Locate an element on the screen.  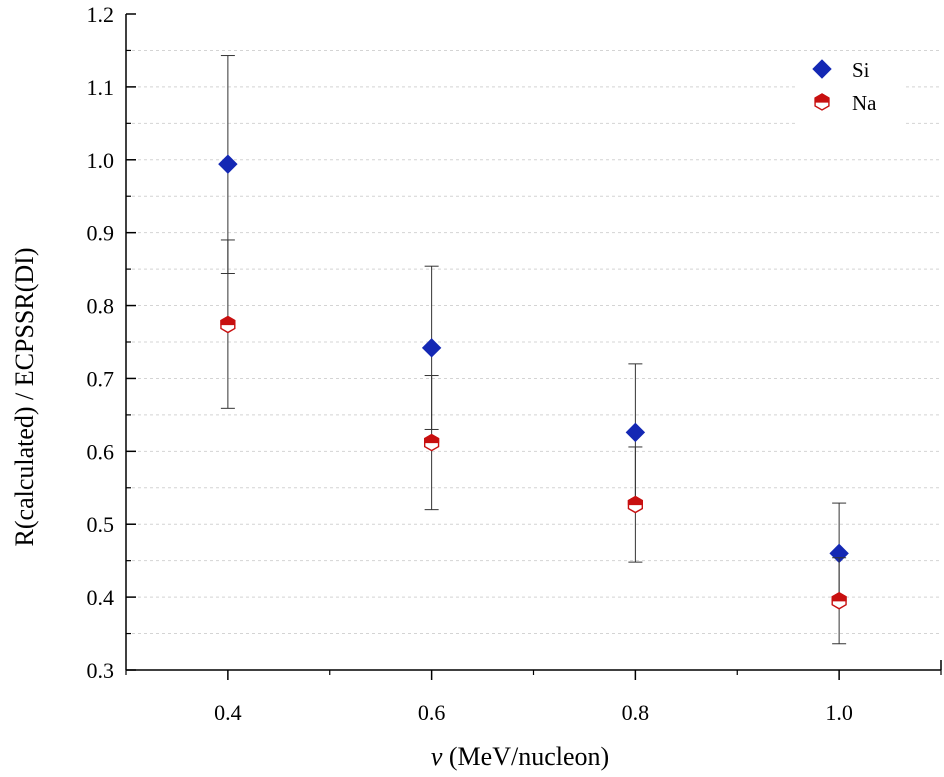
x-tick-label: 1.0 is located at coordinates (839, 712).